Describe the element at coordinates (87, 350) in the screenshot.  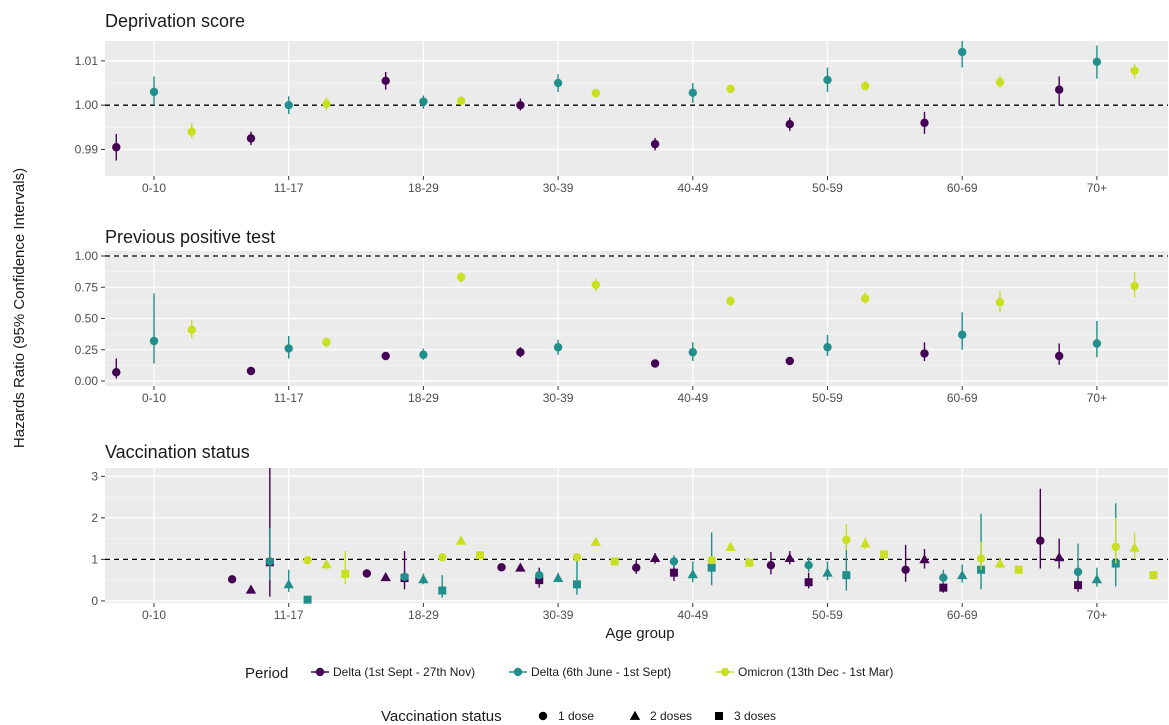
I see `y-tick-label: 0.25` at that location.